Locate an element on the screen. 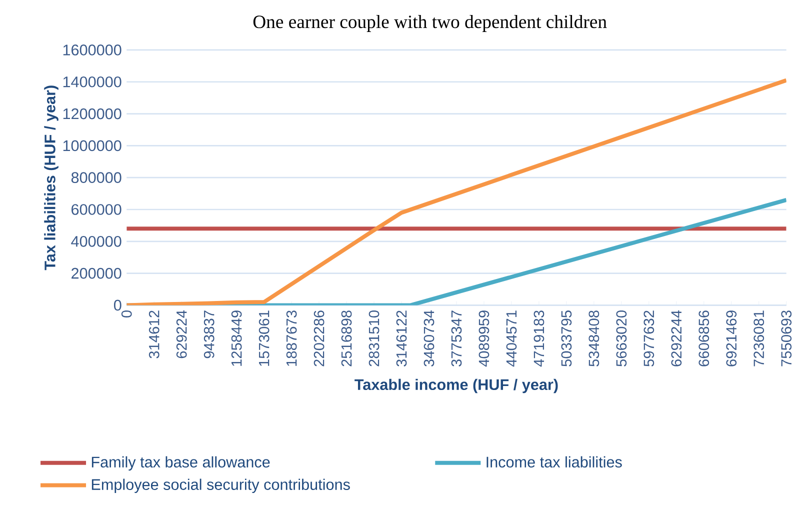  x-tick-label: 3460734 is located at coordinates (429, 338).